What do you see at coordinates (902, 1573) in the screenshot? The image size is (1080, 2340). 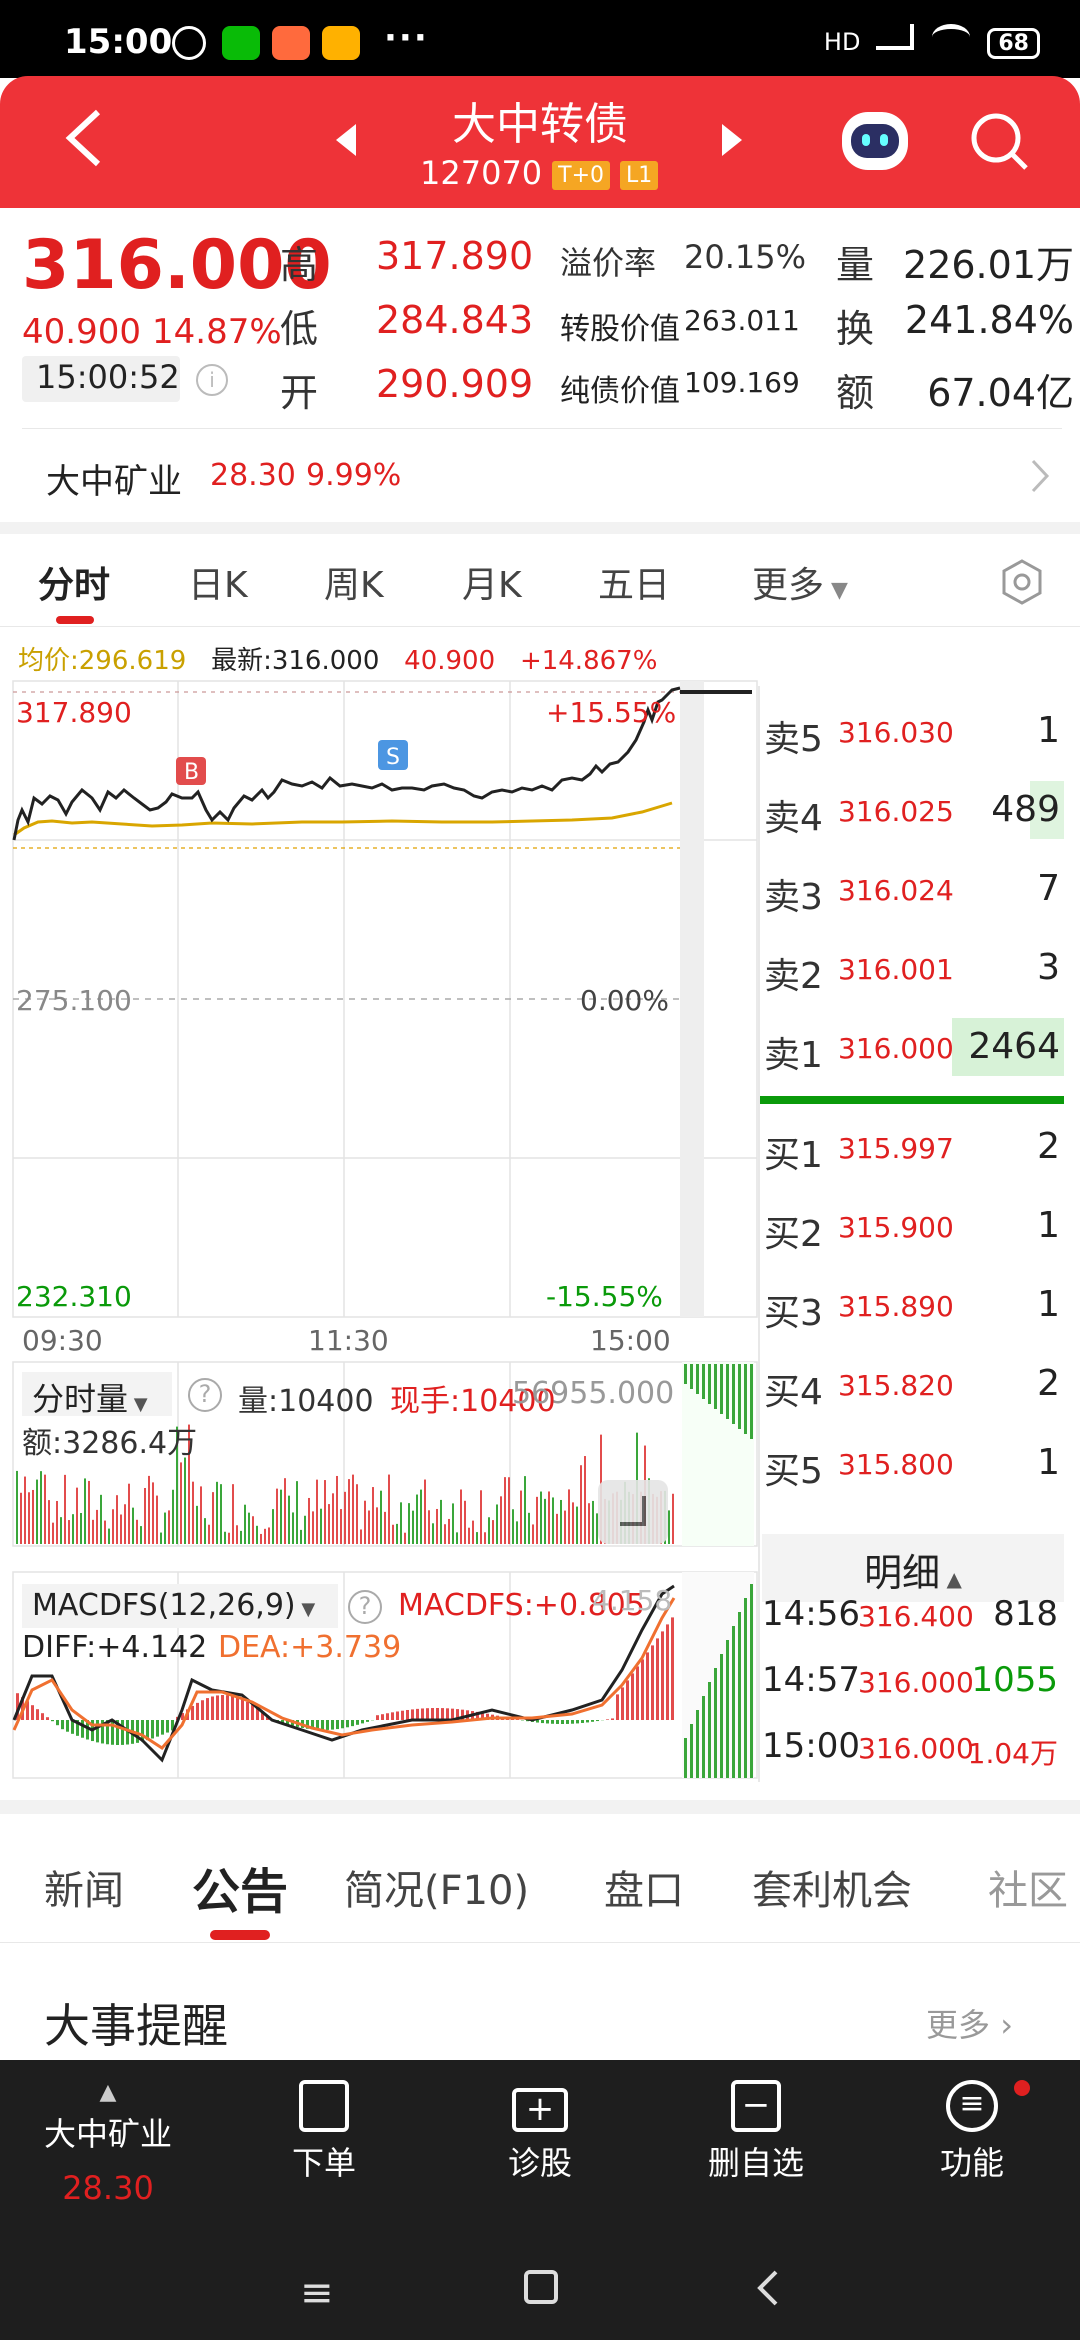 I see `details-title: 明细` at bounding box center [902, 1573].